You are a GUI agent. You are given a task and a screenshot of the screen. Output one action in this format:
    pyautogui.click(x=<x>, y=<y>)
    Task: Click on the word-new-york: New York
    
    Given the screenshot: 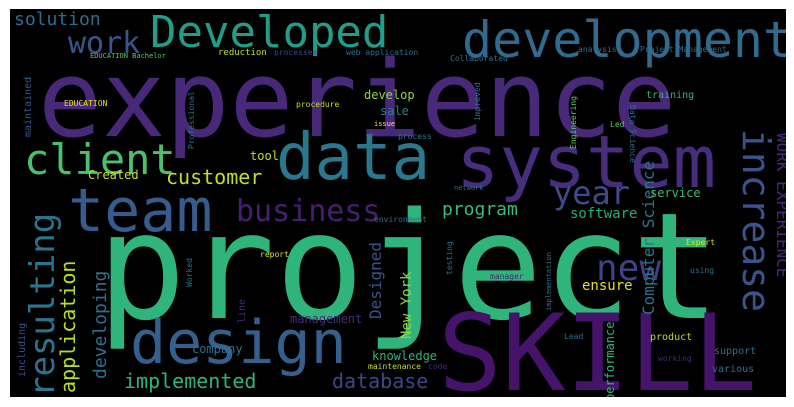 What is the action you would take?
    pyautogui.click(x=407, y=305)
    